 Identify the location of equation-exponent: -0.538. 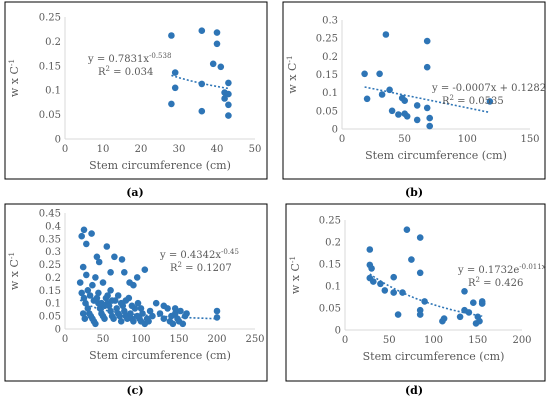
(160, 56).